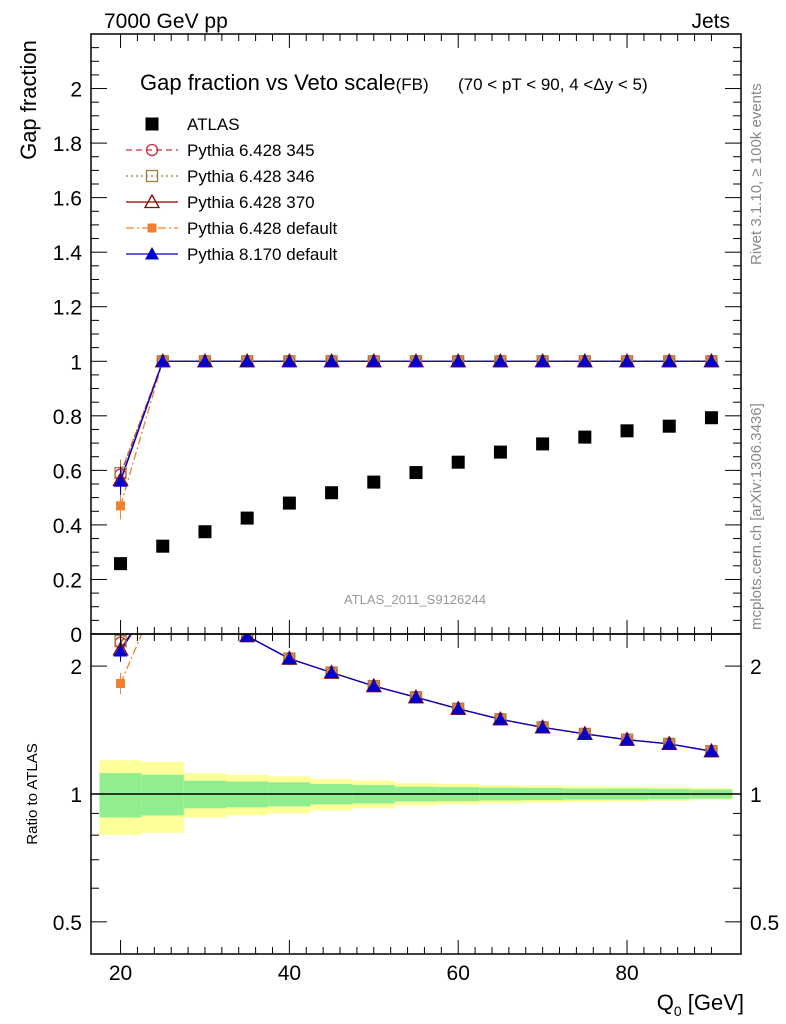  I want to click on header-right: Jets, so click(710, 21).